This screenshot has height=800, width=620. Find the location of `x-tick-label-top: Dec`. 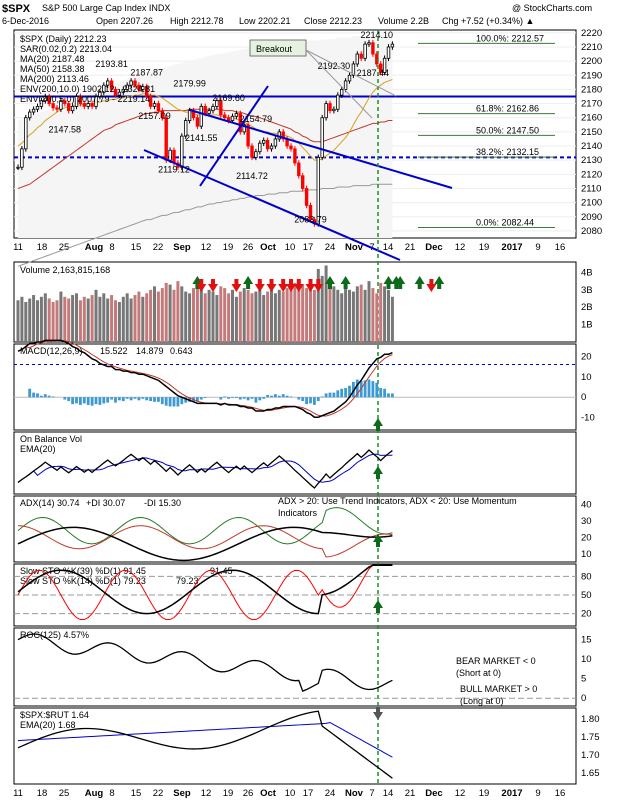

x-tick-label-top: Dec is located at coordinates (433, 247).